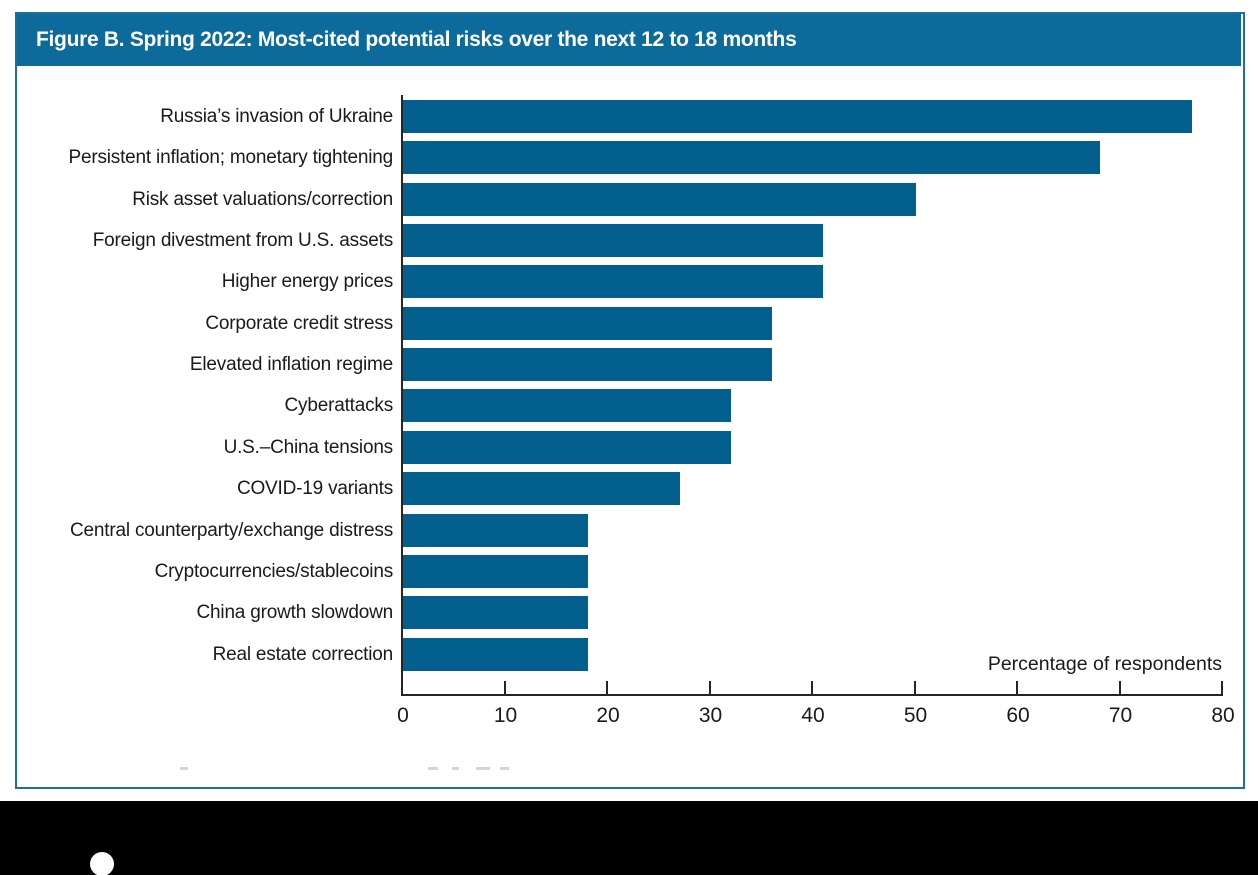  Describe the element at coordinates (291, 365) in the screenshot. I see `category-label: Elevated inflation regime` at that location.